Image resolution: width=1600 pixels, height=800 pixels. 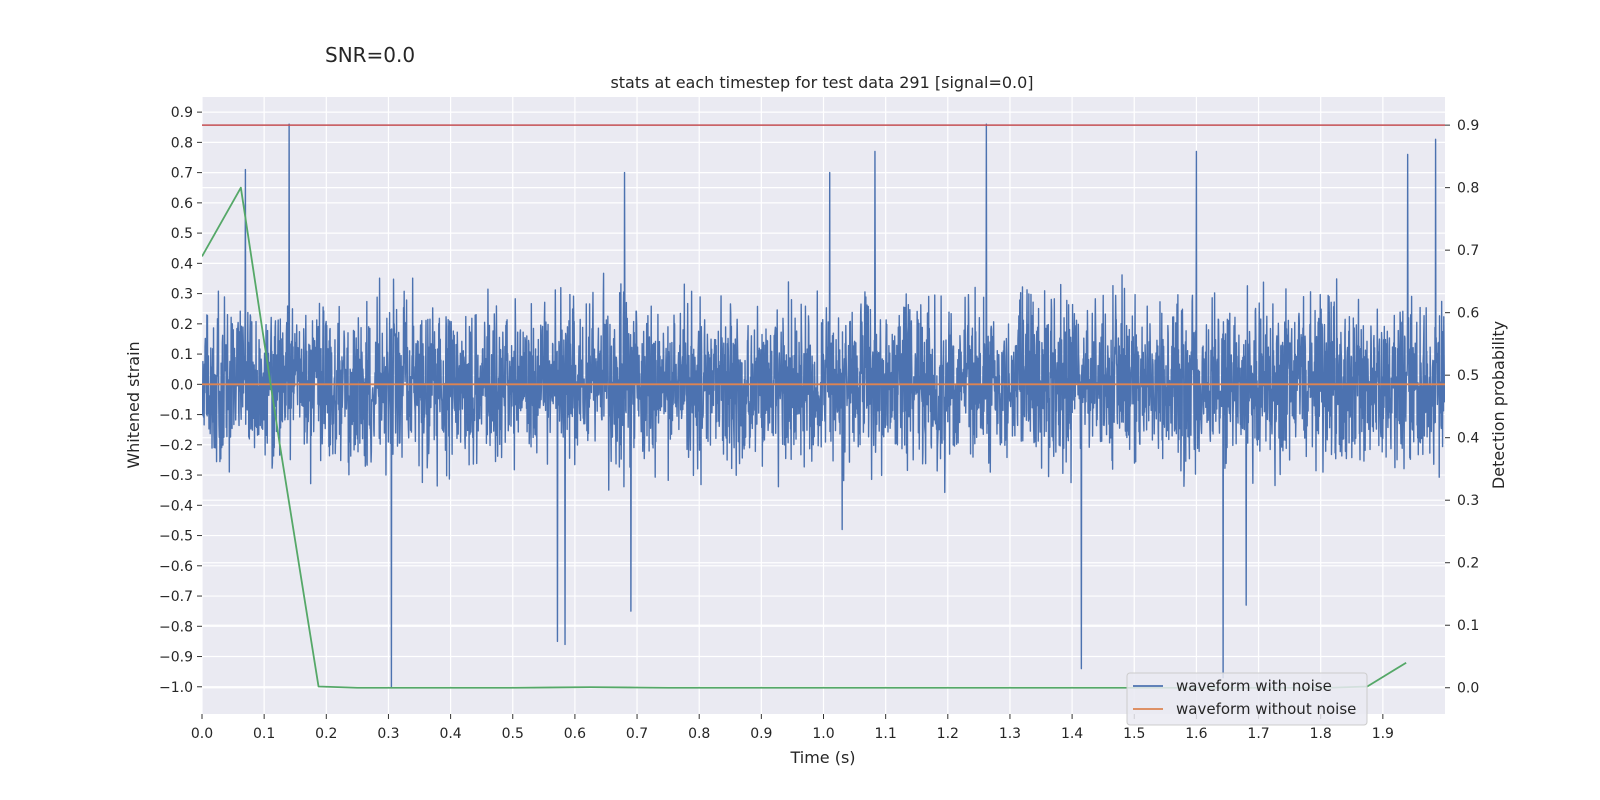 I want to click on y-tick-label: 0.8, so click(x=182, y=143).